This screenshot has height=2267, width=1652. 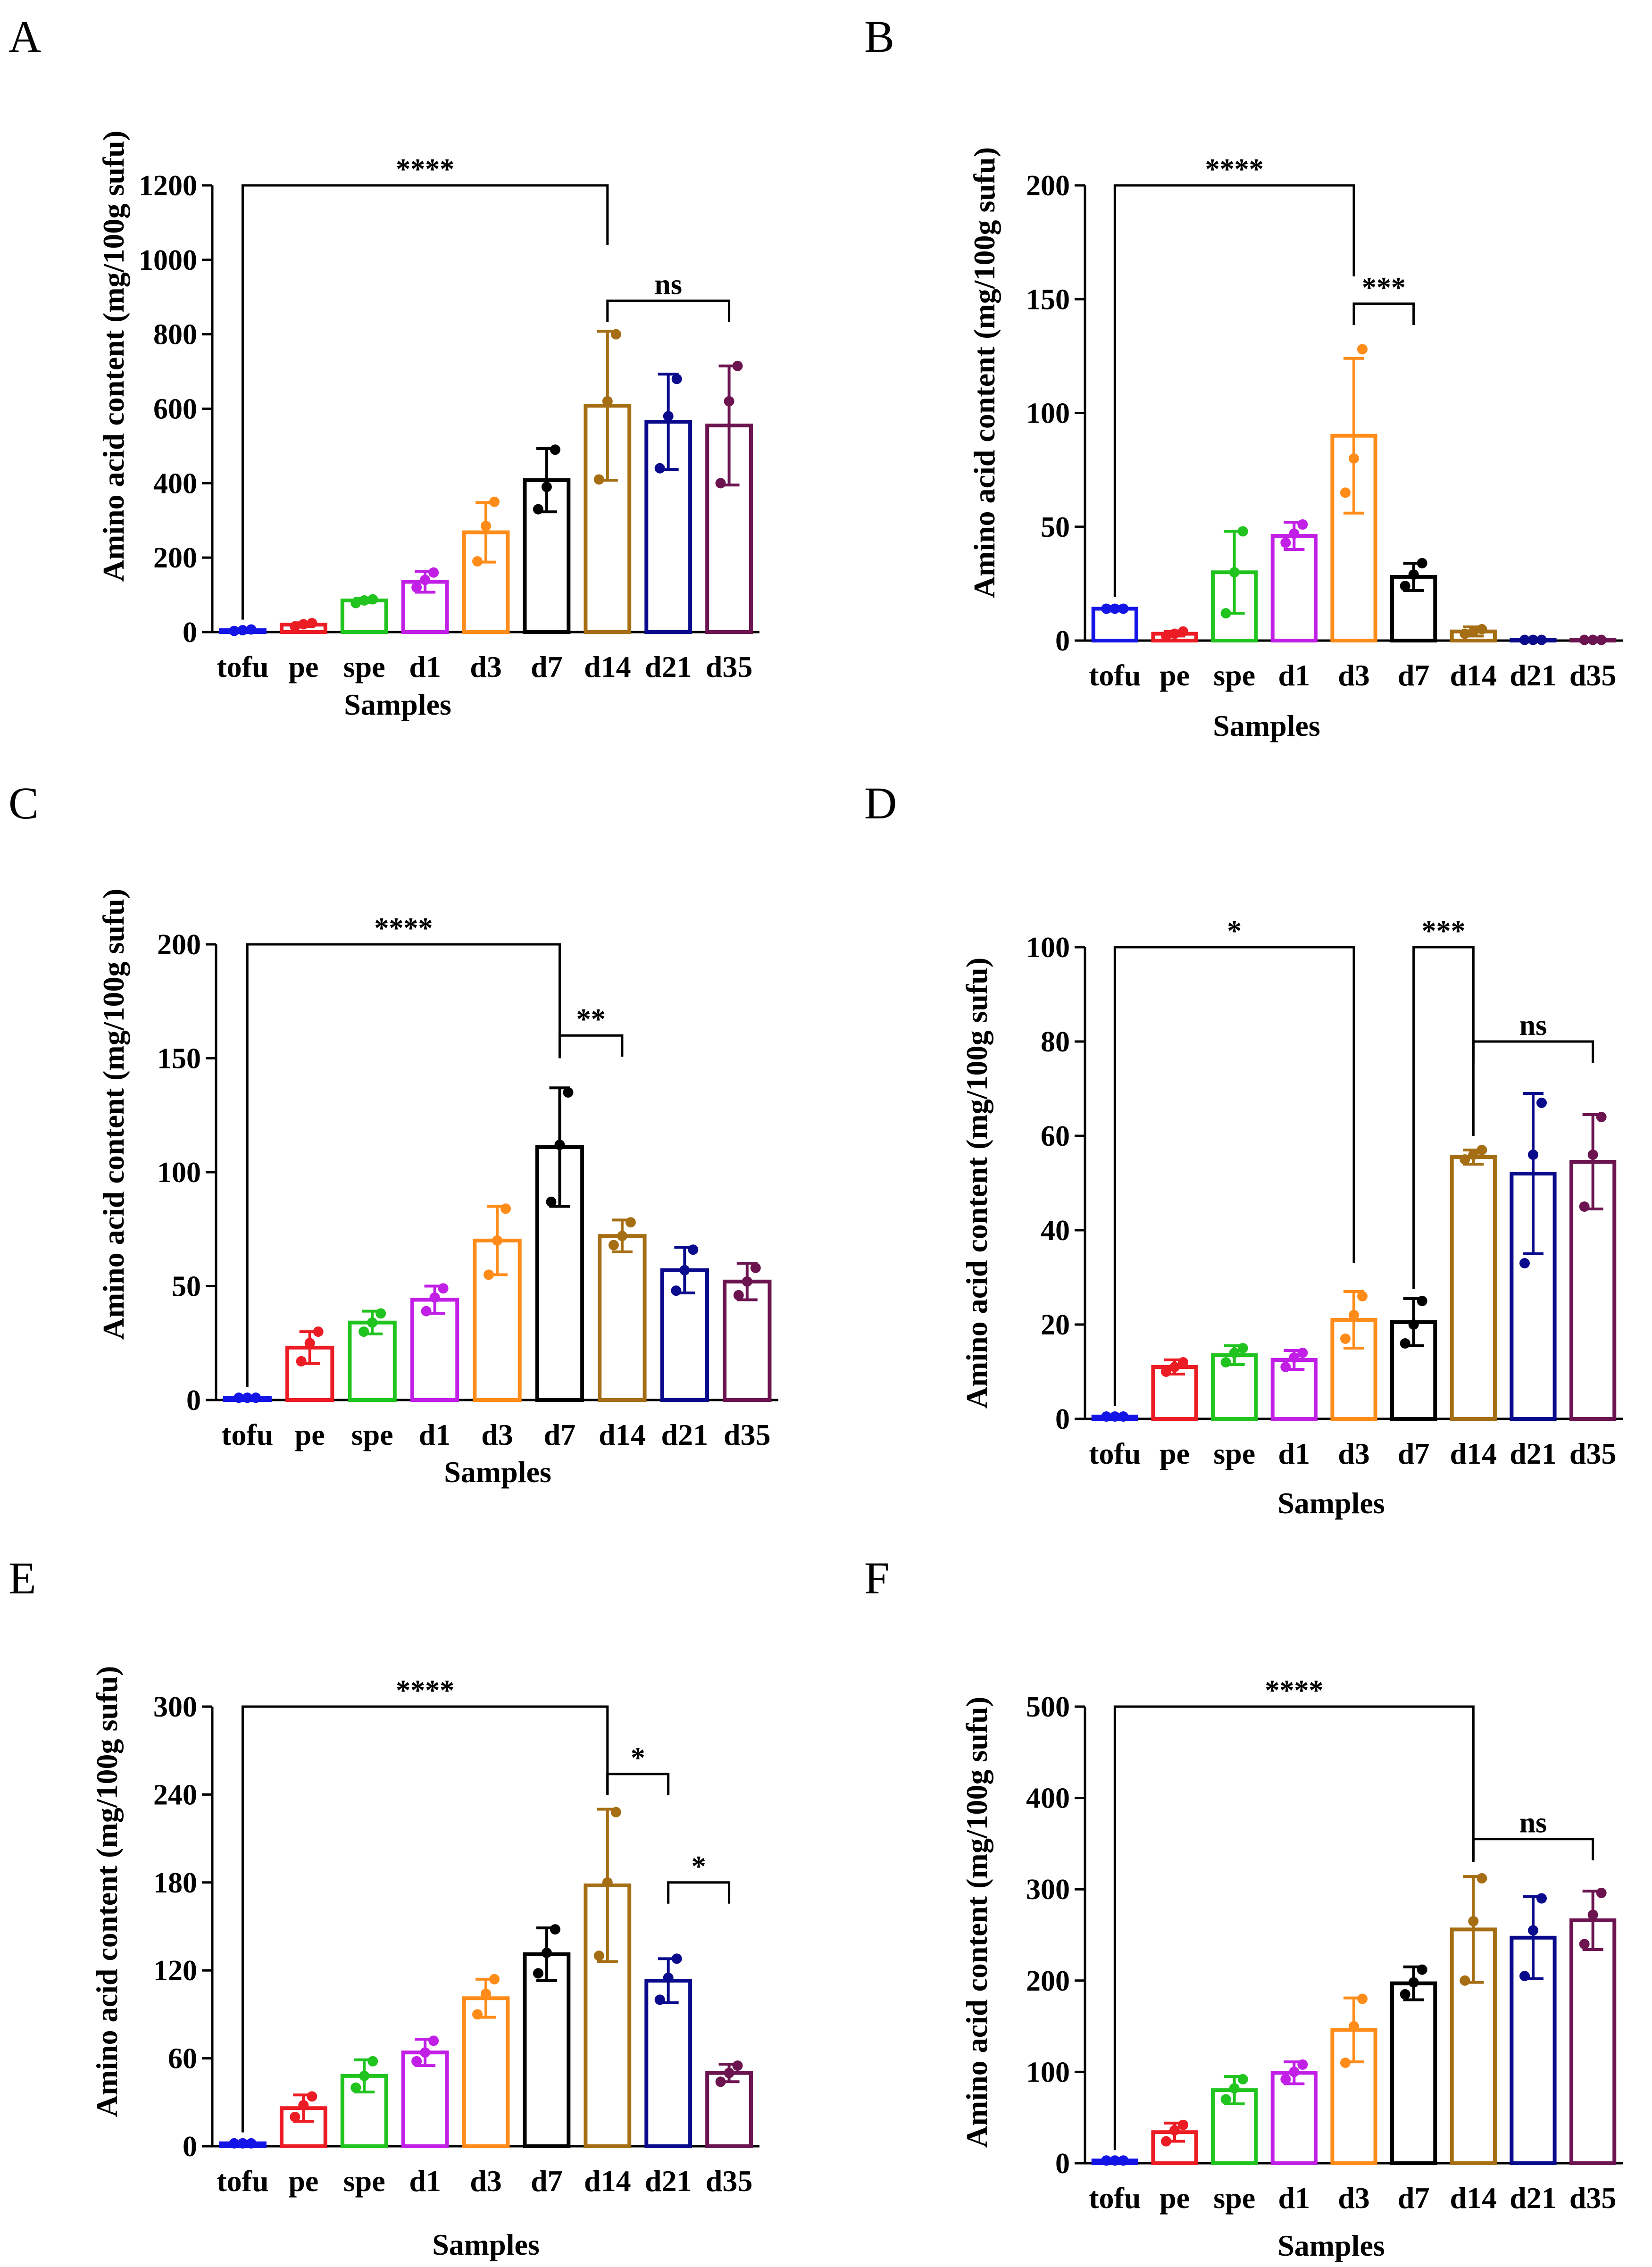 I want to click on panel-e-point-d3, so click(x=486, y=1994).